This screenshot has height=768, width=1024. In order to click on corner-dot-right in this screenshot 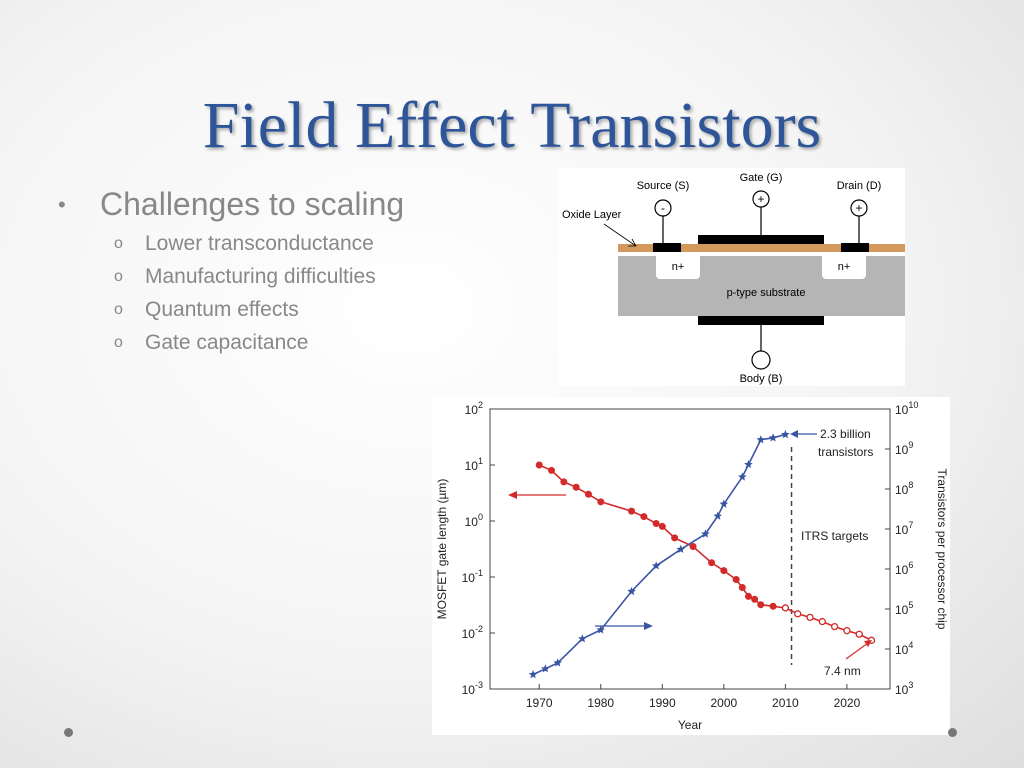, I will do `click(952, 732)`.